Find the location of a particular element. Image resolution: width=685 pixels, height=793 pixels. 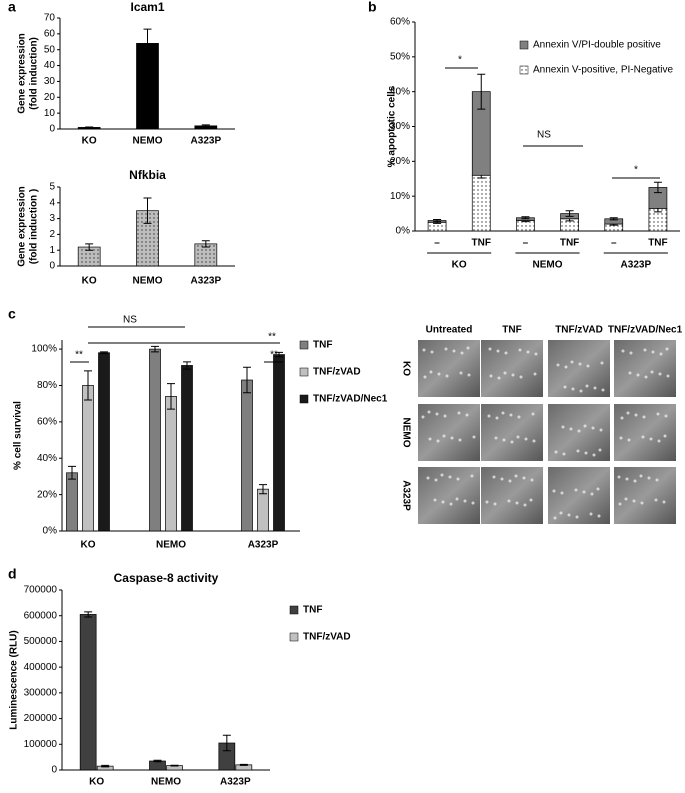

y-tick-label: 60 is located at coordinates (50, 33).